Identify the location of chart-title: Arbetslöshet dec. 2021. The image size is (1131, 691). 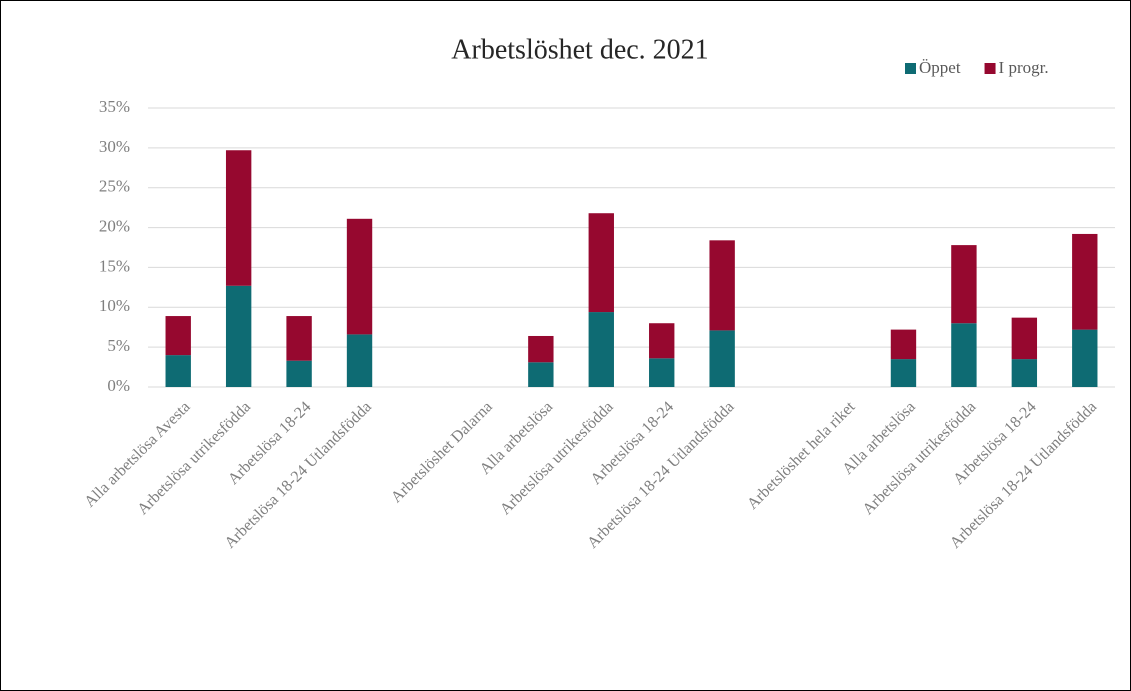
(579, 49).